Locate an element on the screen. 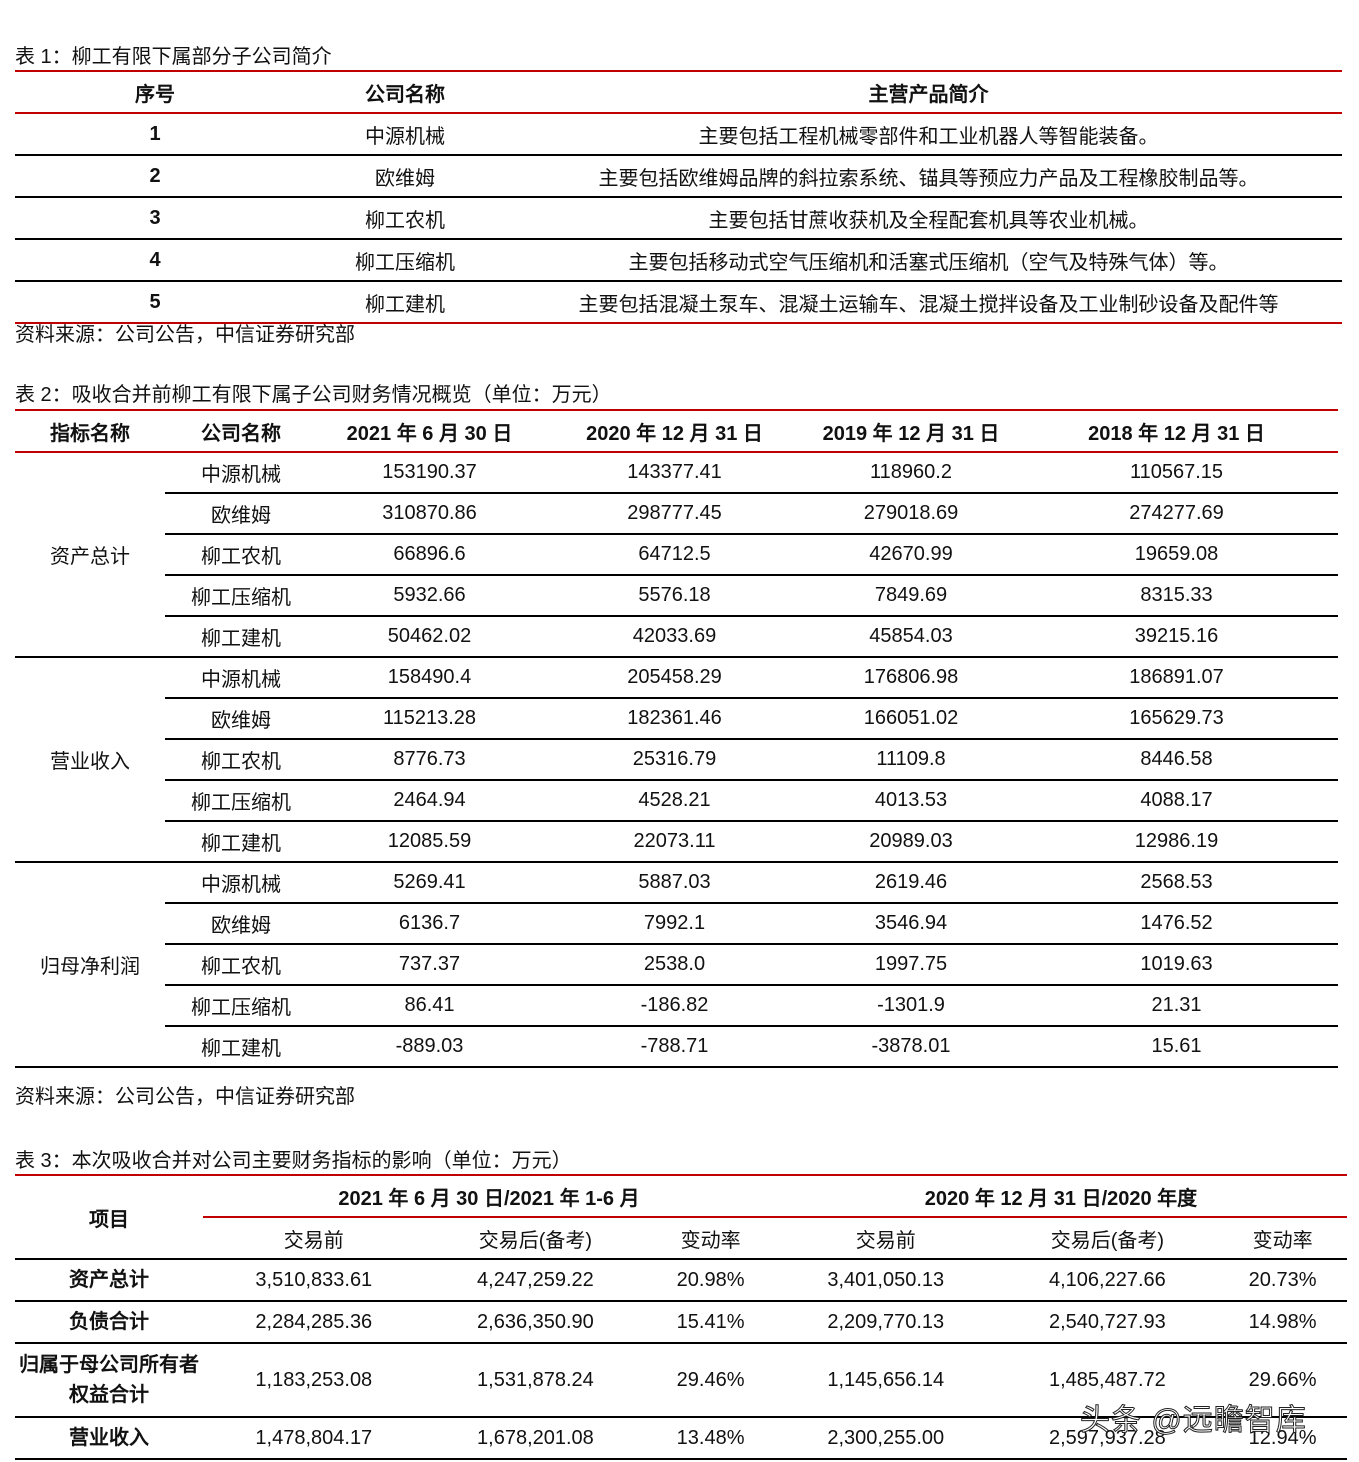  cell: 主要包括甘蔗收获机及全程配套机具等农业机械。 is located at coordinates (928, 220).